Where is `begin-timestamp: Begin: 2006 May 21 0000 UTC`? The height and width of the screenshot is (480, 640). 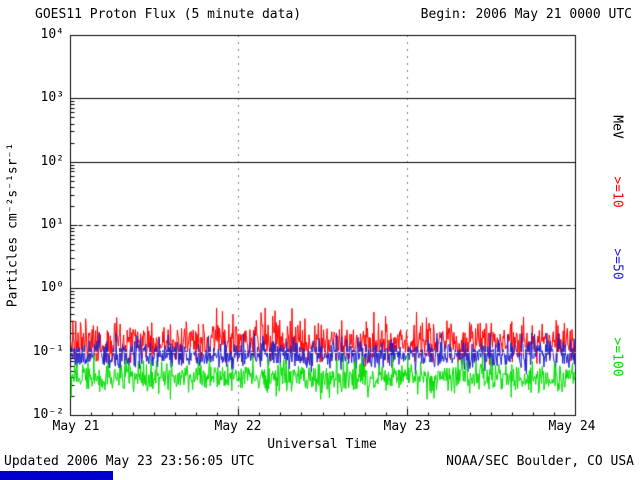
begin-timestamp: Begin: 2006 May 21 0000 UTC is located at coordinates (526, 14).